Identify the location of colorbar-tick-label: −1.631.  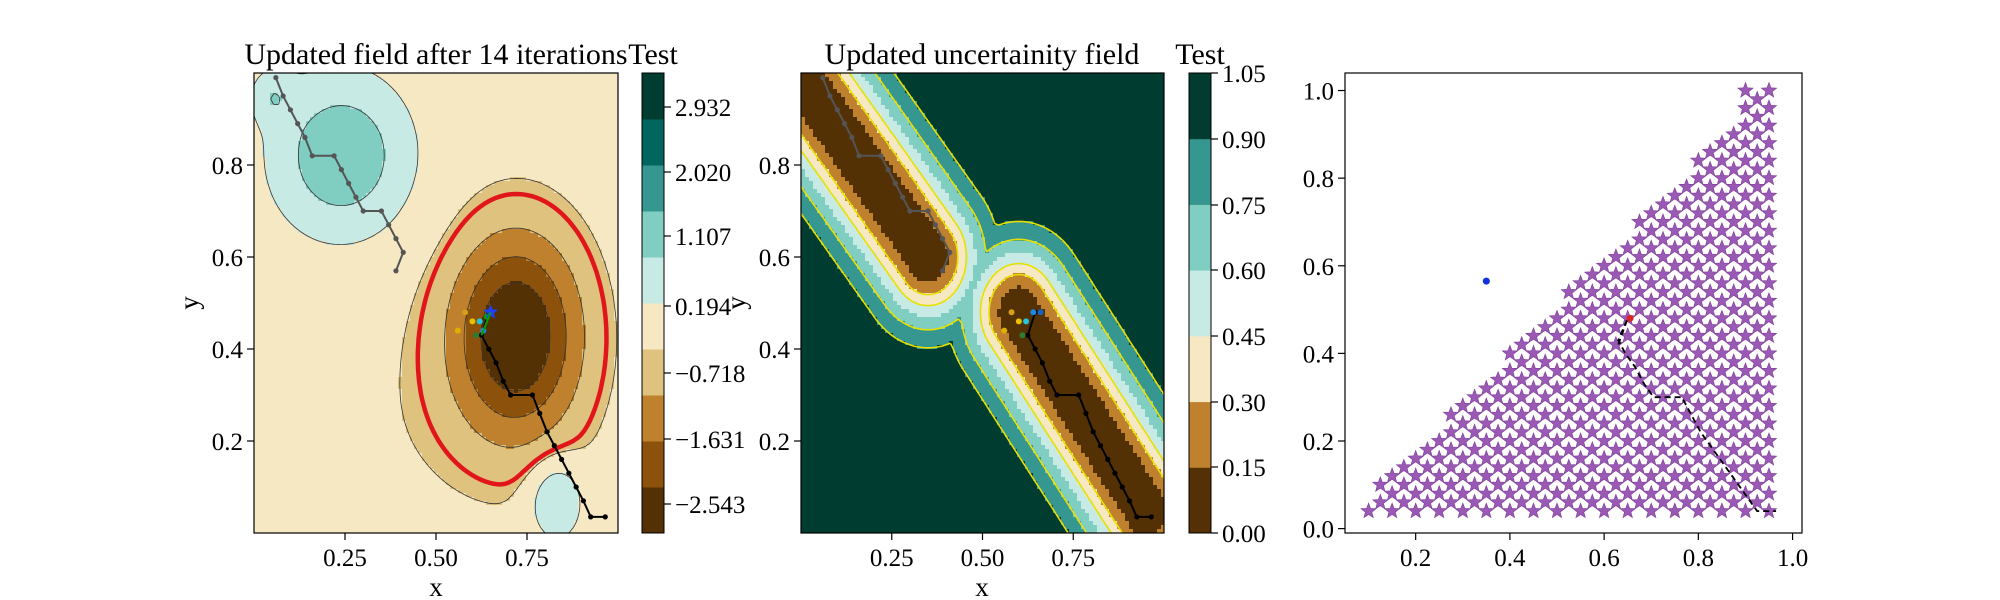
(710, 440).